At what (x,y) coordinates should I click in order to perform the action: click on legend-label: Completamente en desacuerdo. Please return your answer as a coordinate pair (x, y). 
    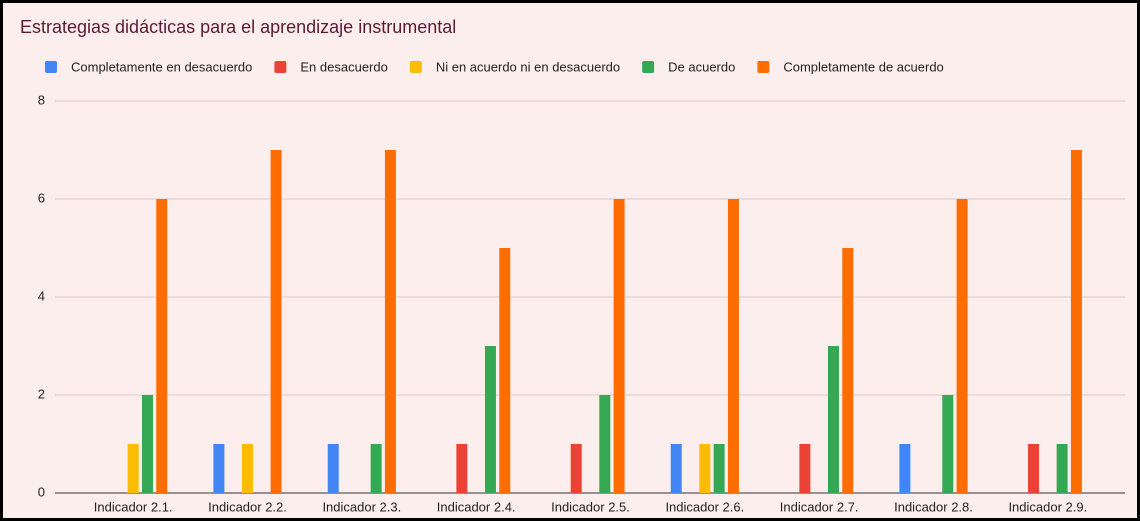
    Looking at the image, I should click on (161, 66).